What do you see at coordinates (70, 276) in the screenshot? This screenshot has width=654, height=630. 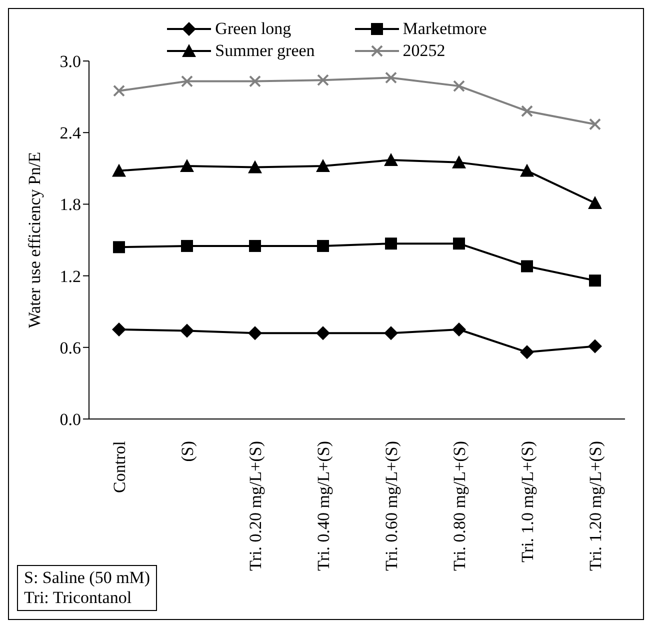 I see `y-tick-label: 1.2` at bounding box center [70, 276].